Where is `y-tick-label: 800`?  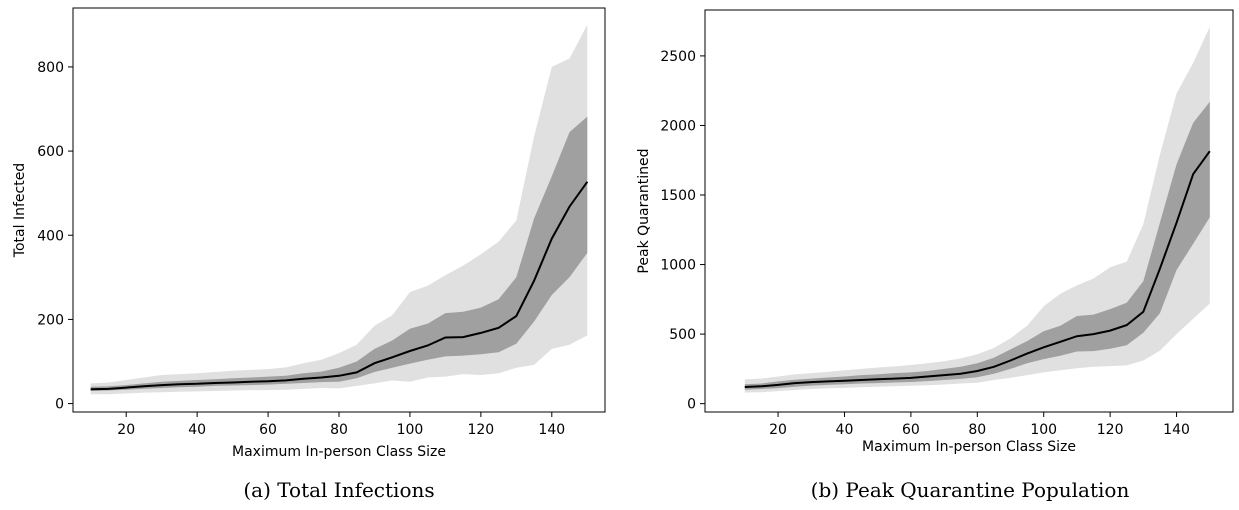 y-tick-label: 800 is located at coordinates (50, 68).